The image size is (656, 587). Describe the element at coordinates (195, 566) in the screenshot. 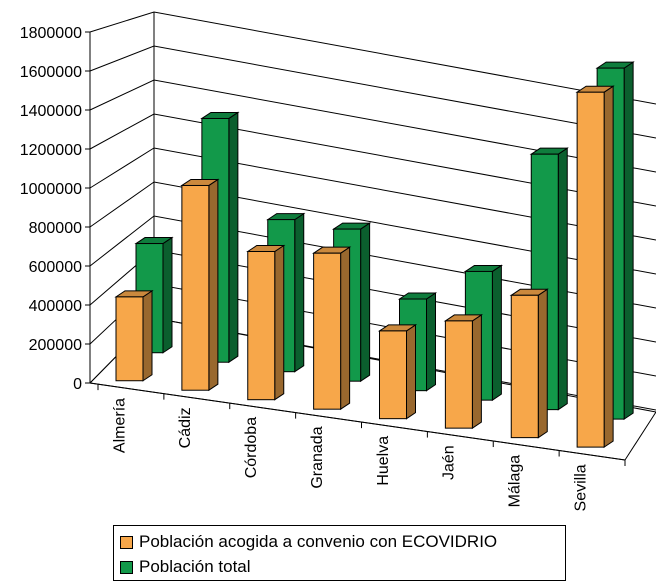

I see `legend-label-series-2: Población total` at that location.